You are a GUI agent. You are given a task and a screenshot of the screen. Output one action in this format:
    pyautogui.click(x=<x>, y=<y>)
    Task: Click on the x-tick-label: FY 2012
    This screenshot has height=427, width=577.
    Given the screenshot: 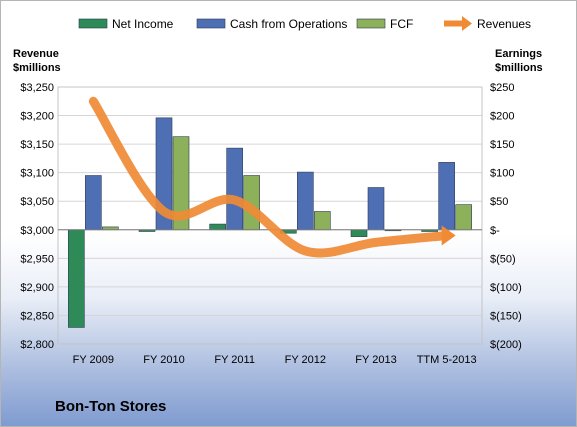 What is the action you would take?
    pyautogui.click(x=305, y=360)
    